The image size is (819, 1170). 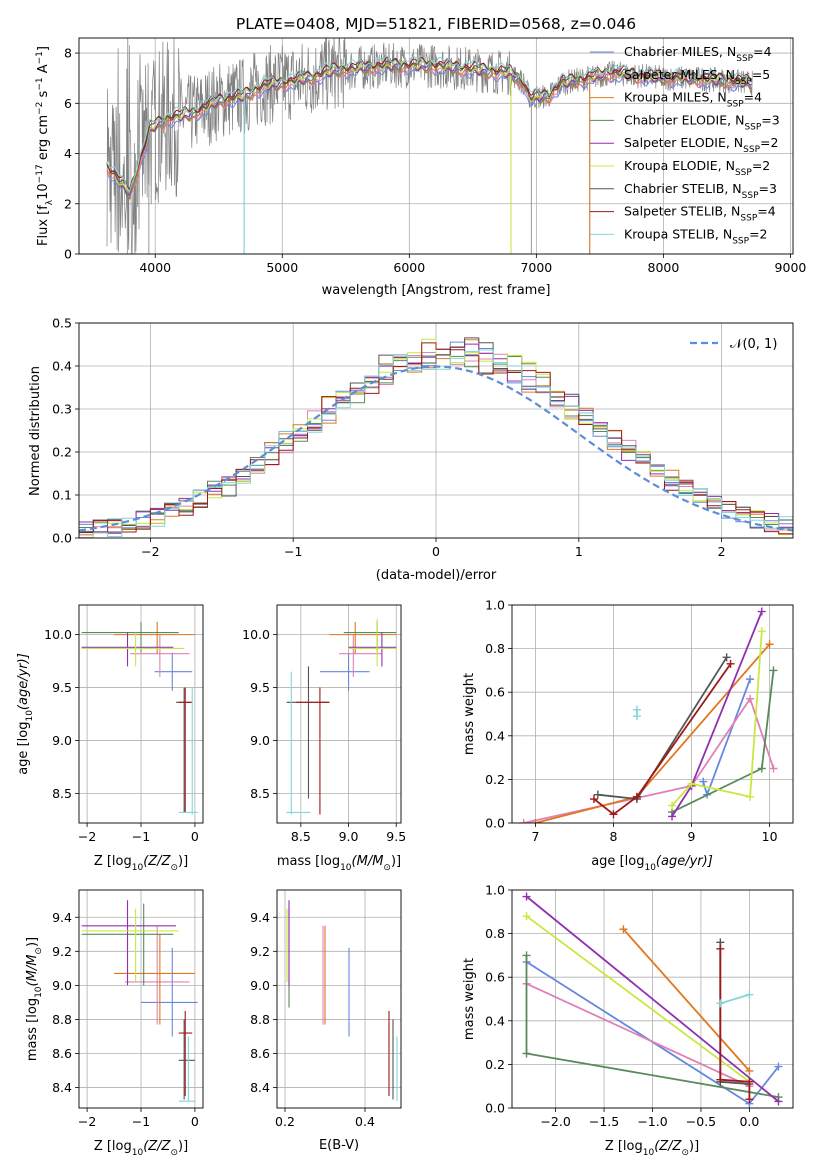 I want to click on x-axis-label: mass [log10(M/M⊙)], so click(x=339, y=863).